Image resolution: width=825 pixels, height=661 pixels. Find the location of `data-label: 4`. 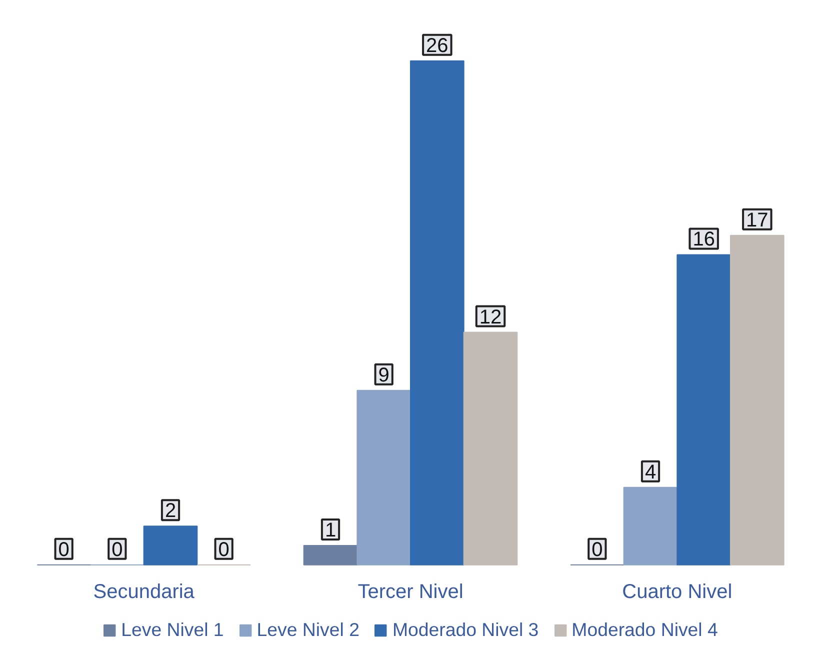

data-label: 4 is located at coordinates (650, 472).